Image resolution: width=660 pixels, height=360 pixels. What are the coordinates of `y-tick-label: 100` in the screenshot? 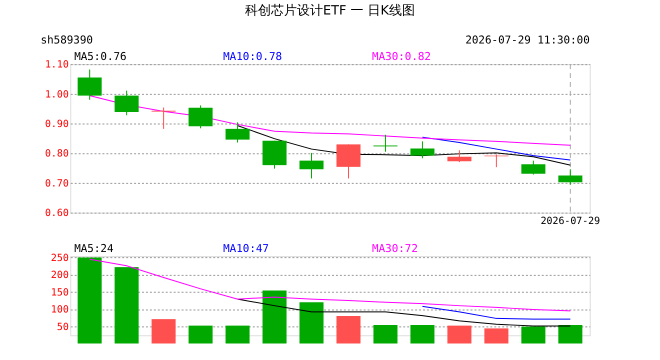 It's located at (59, 310).